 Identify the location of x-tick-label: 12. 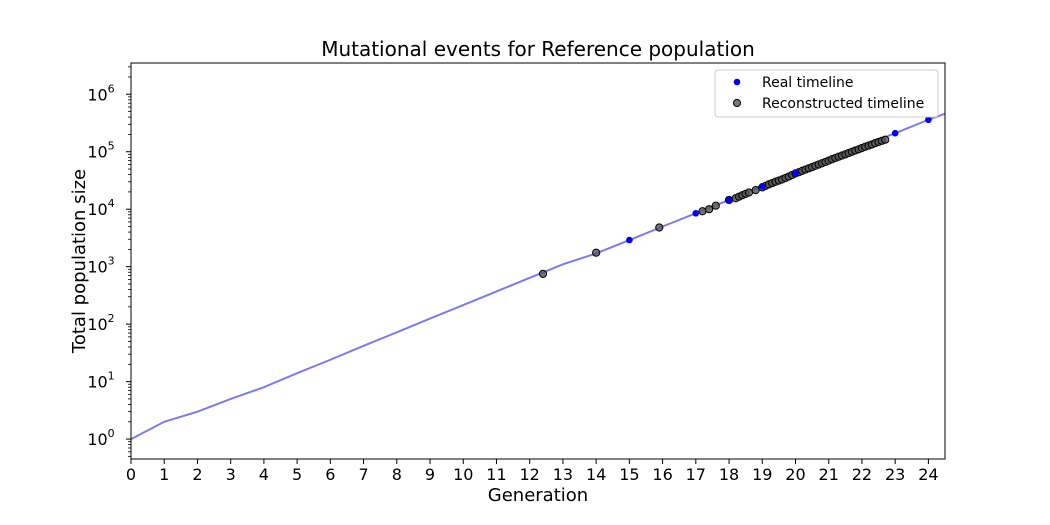
(530, 474).